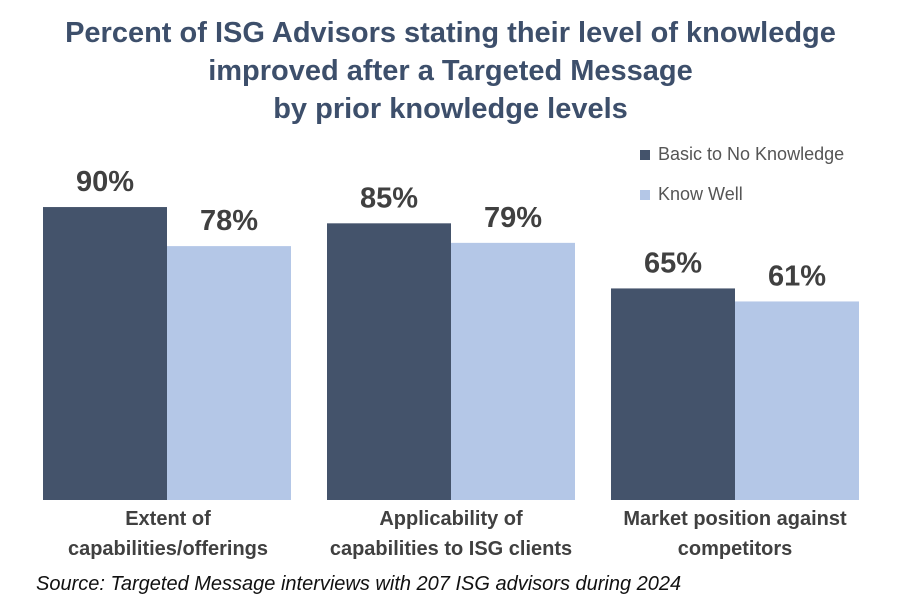  I want to click on chart-title-line-3: by prior knowledge levels, so click(450, 109).